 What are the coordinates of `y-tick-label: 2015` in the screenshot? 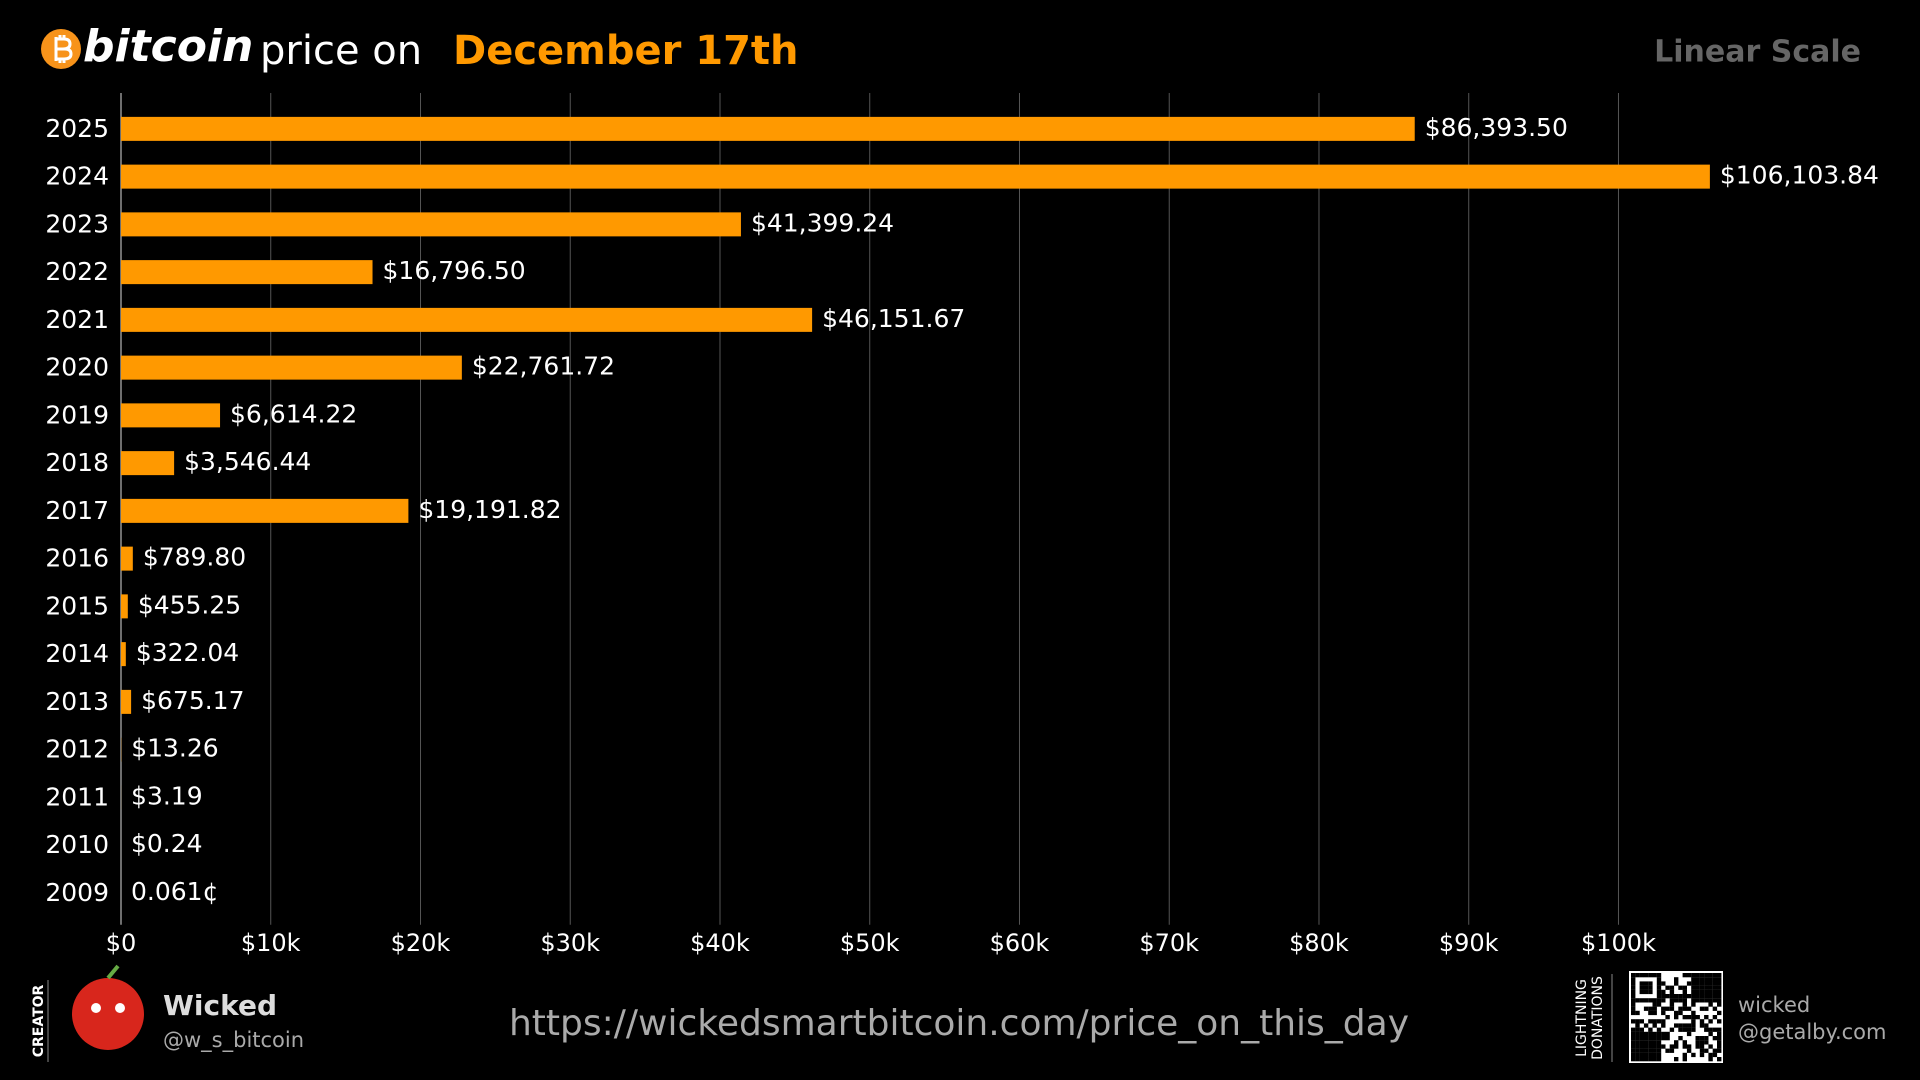 It's located at (77, 605).